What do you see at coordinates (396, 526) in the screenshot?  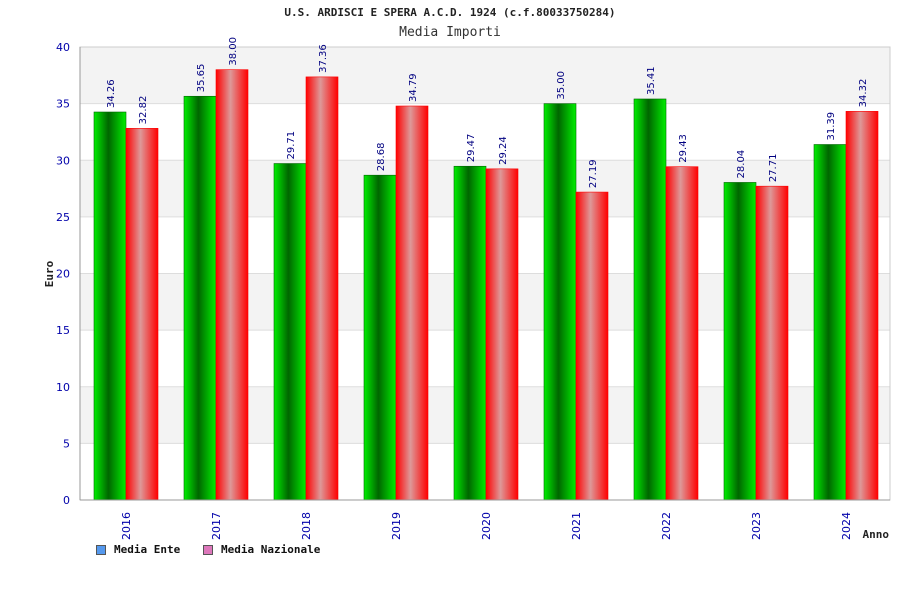 I see `x-tick-label: 2019` at bounding box center [396, 526].